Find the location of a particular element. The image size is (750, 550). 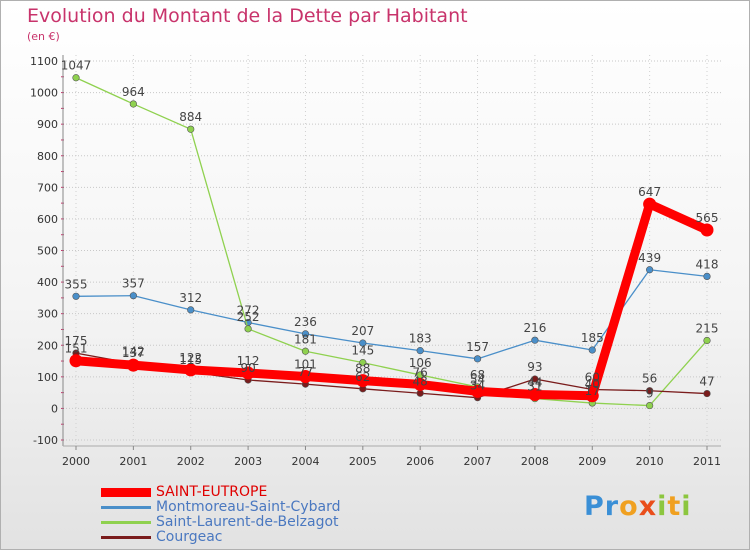

data-label: 137 is located at coordinates (133, 353).